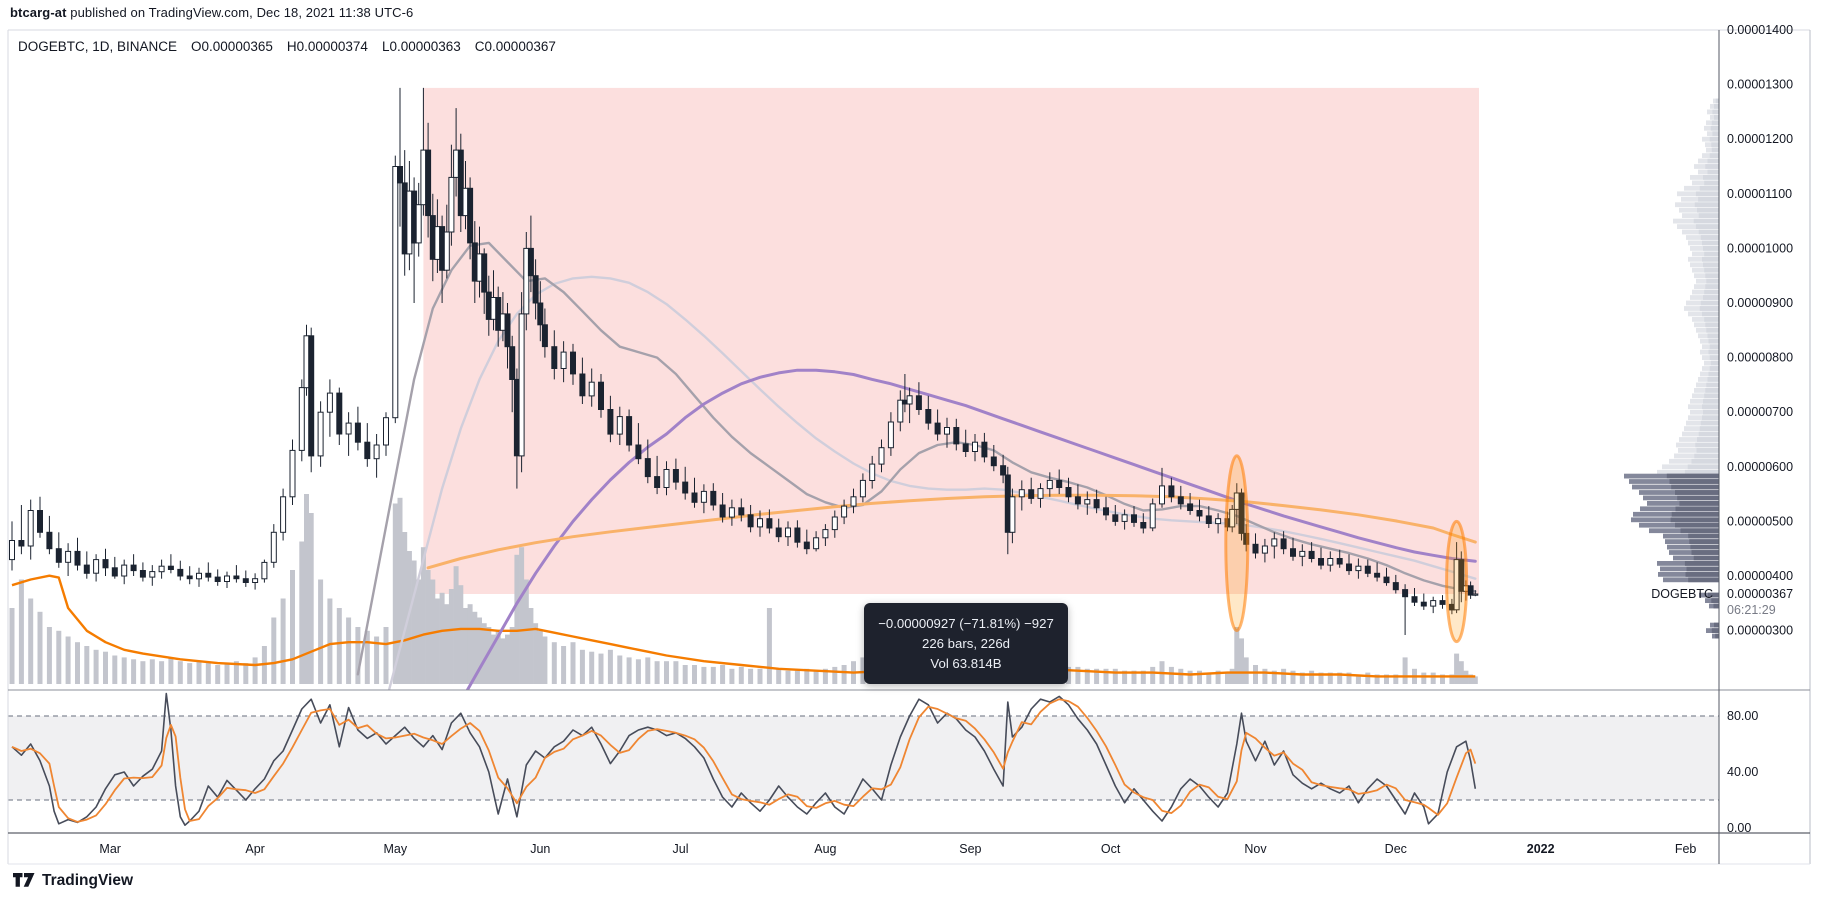 Image resolution: width=1823 pixels, height=901 pixels. What do you see at coordinates (254, 849) in the screenshot?
I see `month-tick-label: Apr` at bounding box center [254, 849].